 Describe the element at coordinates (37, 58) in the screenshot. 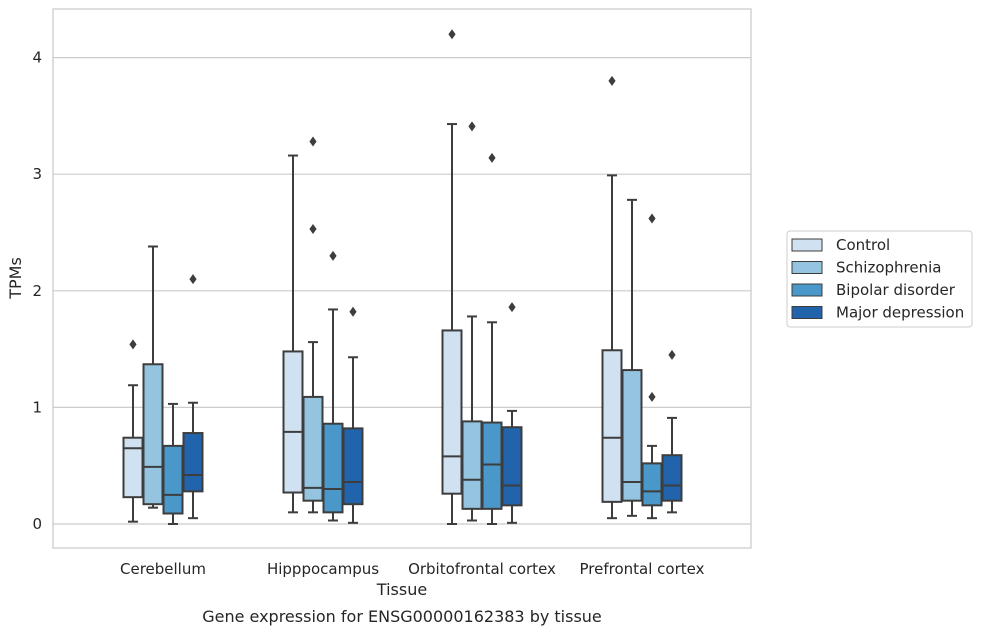

I see `y-tick-label: 4` at that location.